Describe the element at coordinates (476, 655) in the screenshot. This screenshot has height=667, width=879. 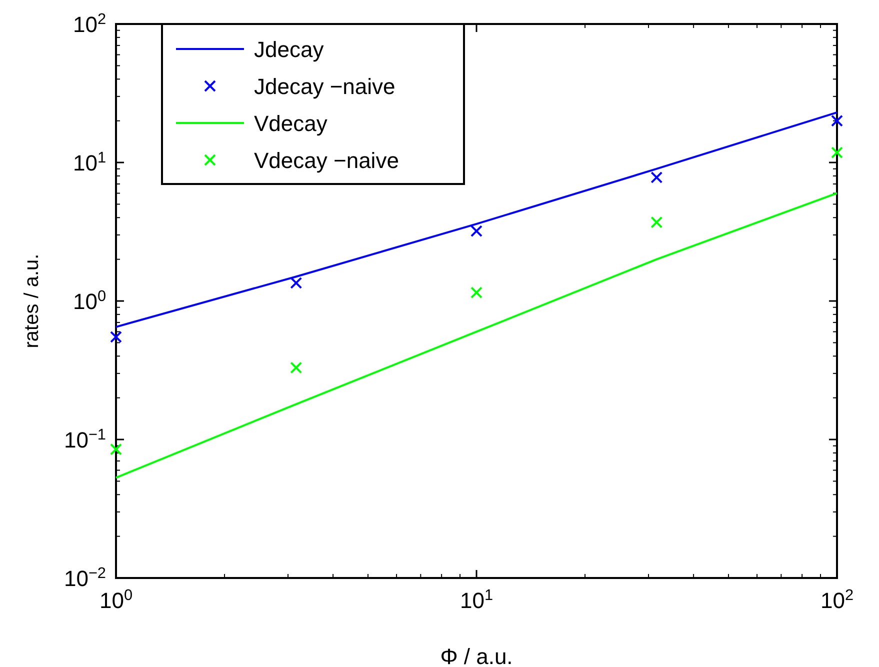
I see `x-axis-title: Φ / a.u.` at that location.